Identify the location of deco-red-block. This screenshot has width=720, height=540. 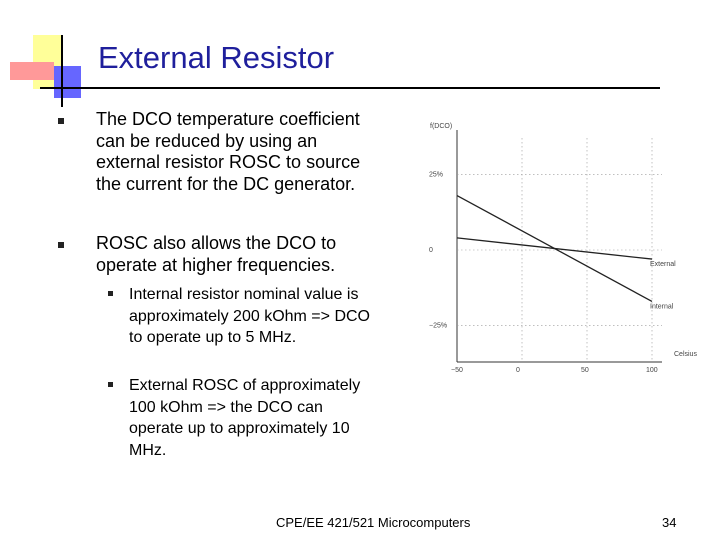
(32, 71).